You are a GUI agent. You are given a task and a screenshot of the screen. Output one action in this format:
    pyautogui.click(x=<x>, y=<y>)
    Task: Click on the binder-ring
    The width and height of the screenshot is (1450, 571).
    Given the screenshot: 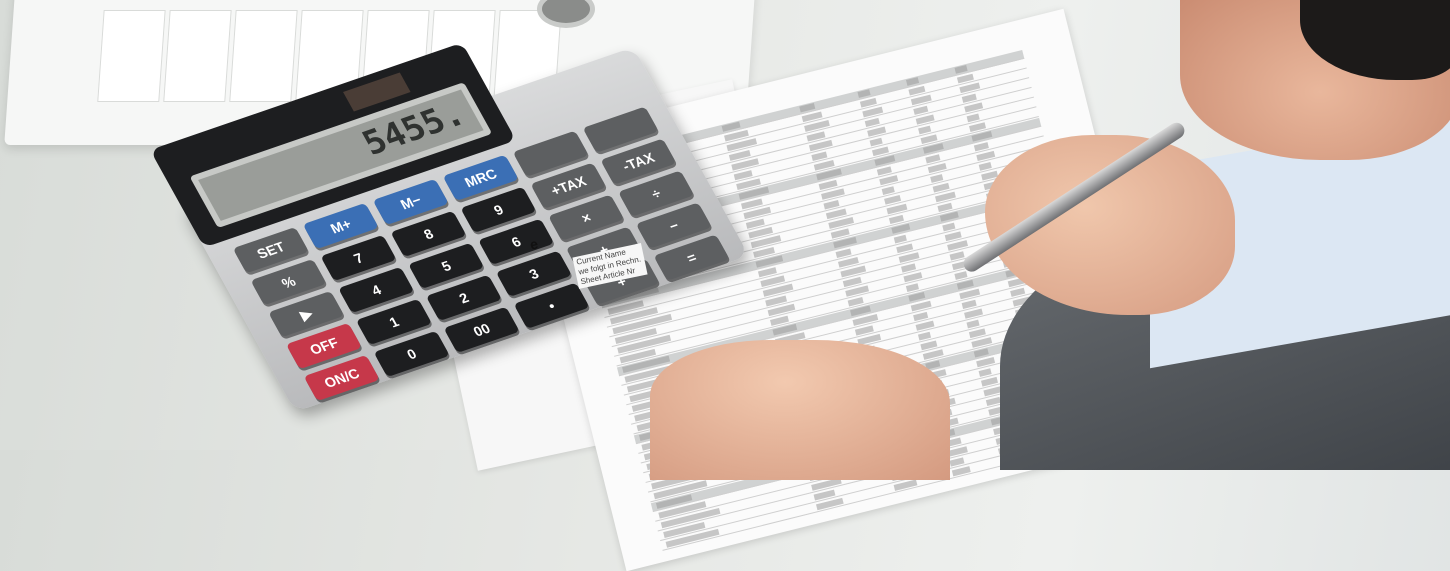 What is the action you would take?
    pyautogui.click(x=566, y=14)
    